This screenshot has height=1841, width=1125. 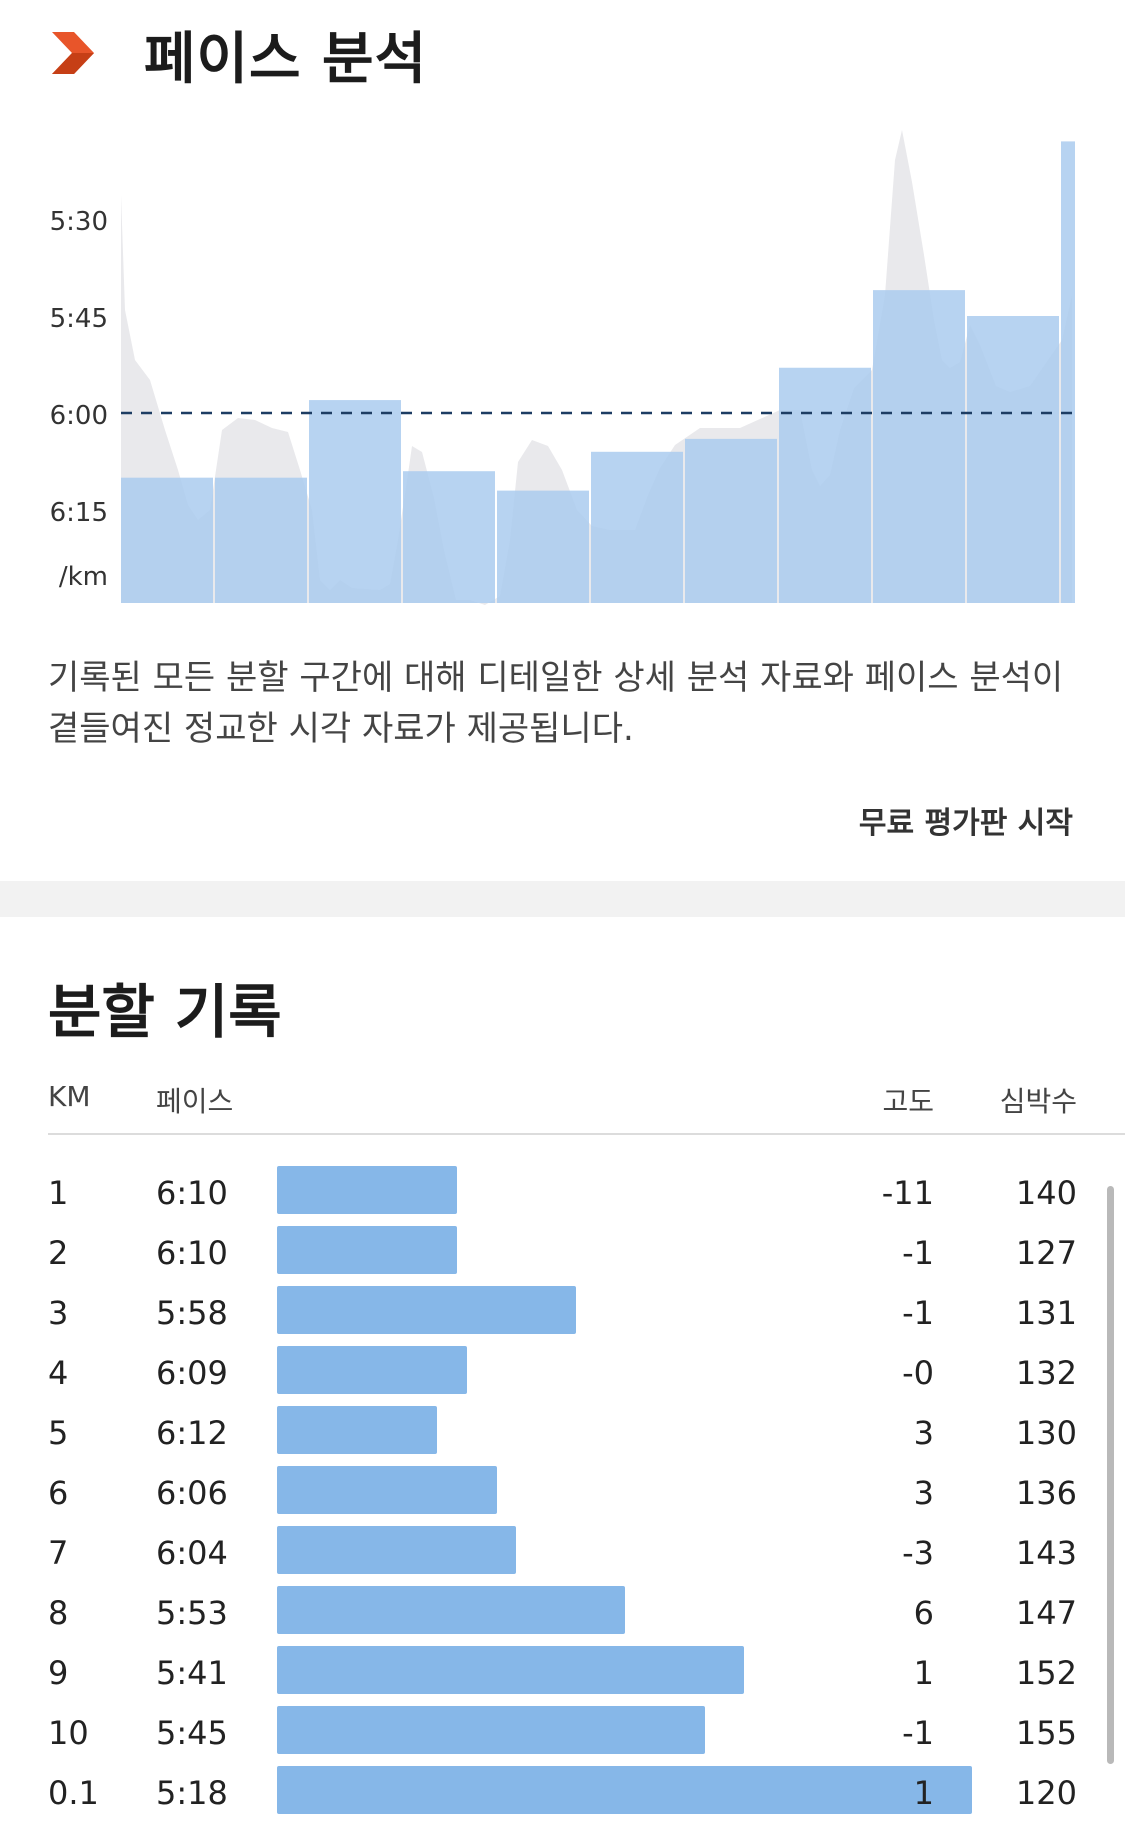 I want to click on table-row: 5 6:12 3 130, so click(x=562, y=1436).